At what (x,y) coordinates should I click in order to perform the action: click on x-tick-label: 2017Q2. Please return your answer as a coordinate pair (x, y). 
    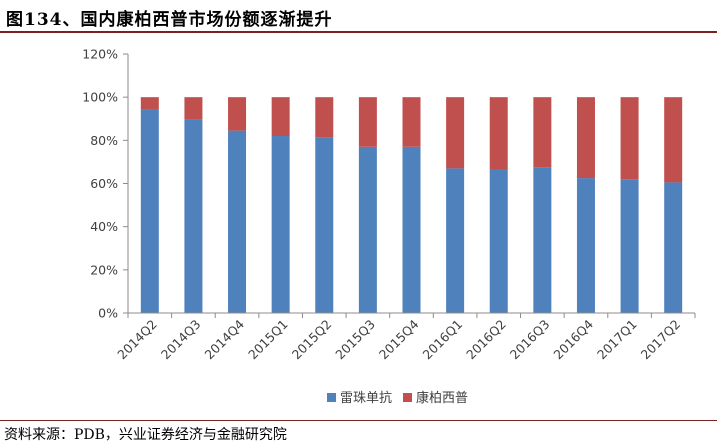
    Looking at the image, I should click on (661, 340).